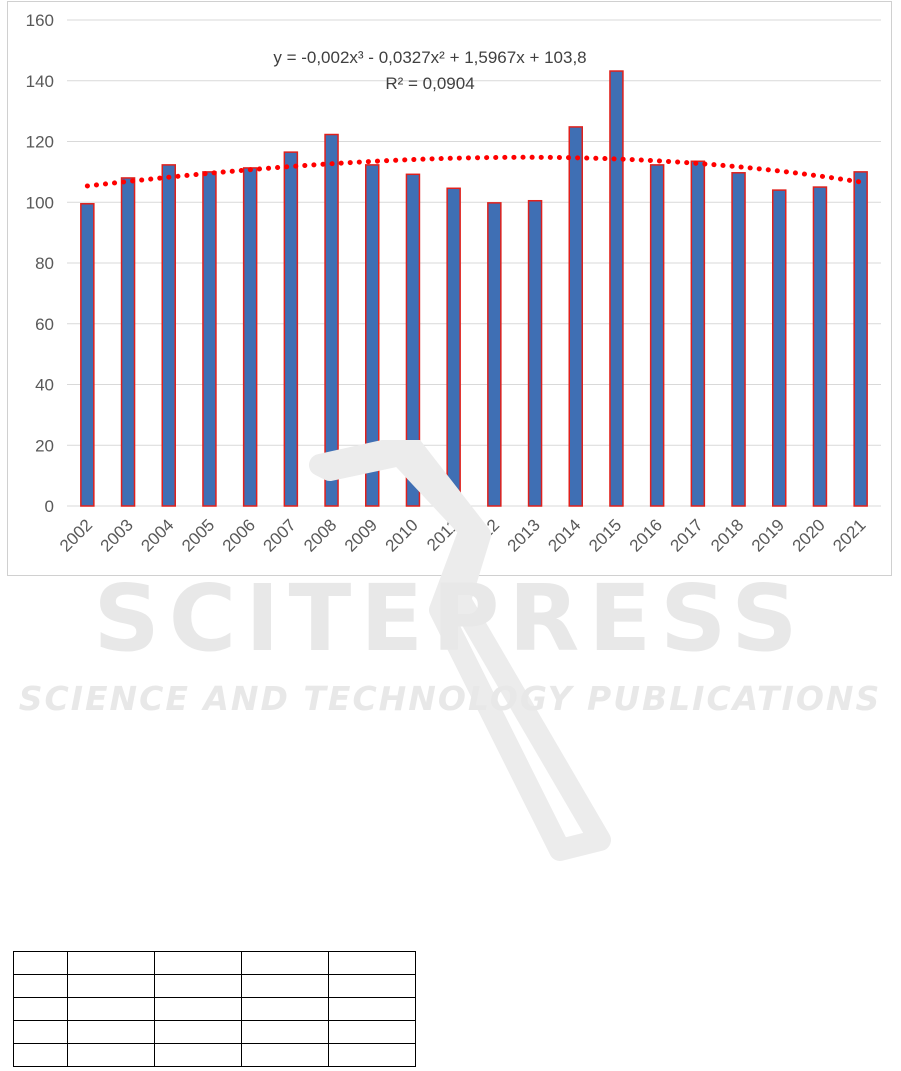 This screenshot has width=901, height=1071. Describe the element at coordinates (239, 535) in the screenshot. I see `x-tick-label: 2006` at that location.